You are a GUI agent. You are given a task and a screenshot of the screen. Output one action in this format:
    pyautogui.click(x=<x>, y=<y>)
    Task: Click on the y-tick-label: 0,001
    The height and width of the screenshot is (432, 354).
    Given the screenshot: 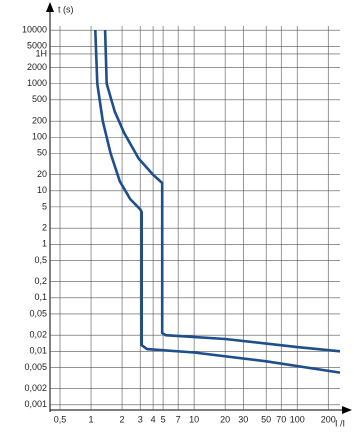 What is the action you would take?
    pyautogui.click(x=35, y=404)
    